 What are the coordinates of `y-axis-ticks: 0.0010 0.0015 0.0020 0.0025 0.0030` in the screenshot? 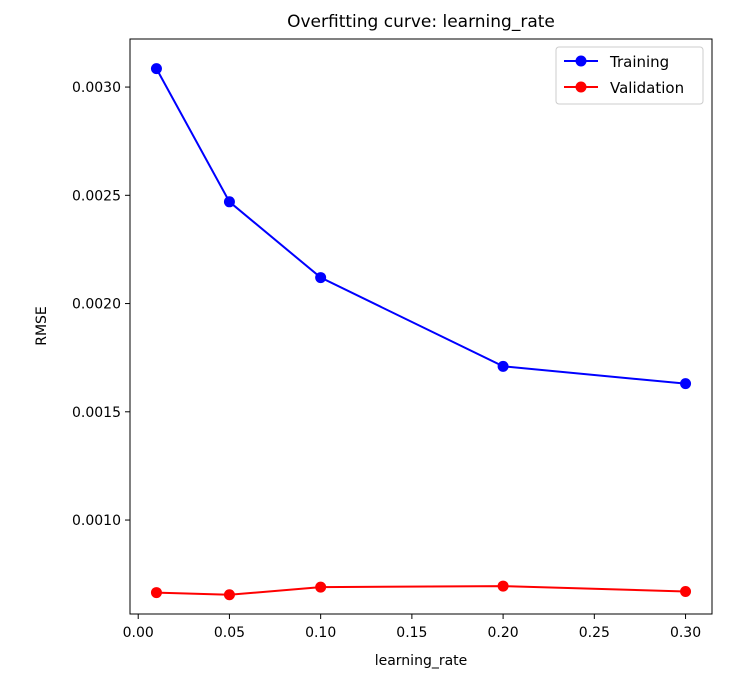 It's located at (101, 304).